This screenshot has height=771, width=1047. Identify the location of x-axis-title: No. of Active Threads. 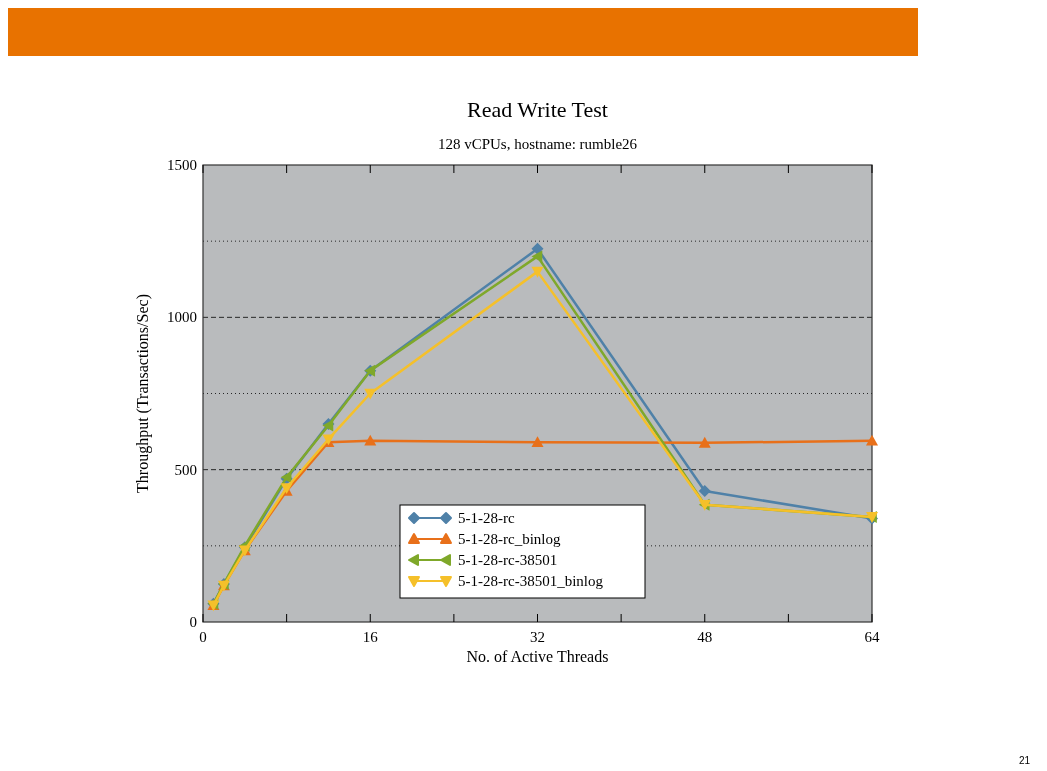
(537, 656).